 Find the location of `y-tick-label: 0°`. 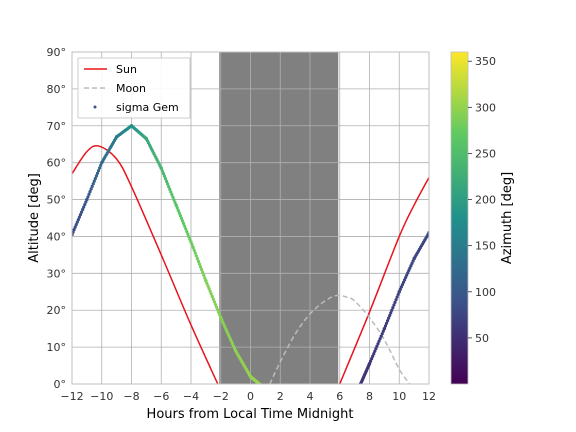

y-tick-label: 0° is located at coordinates (60, 384).